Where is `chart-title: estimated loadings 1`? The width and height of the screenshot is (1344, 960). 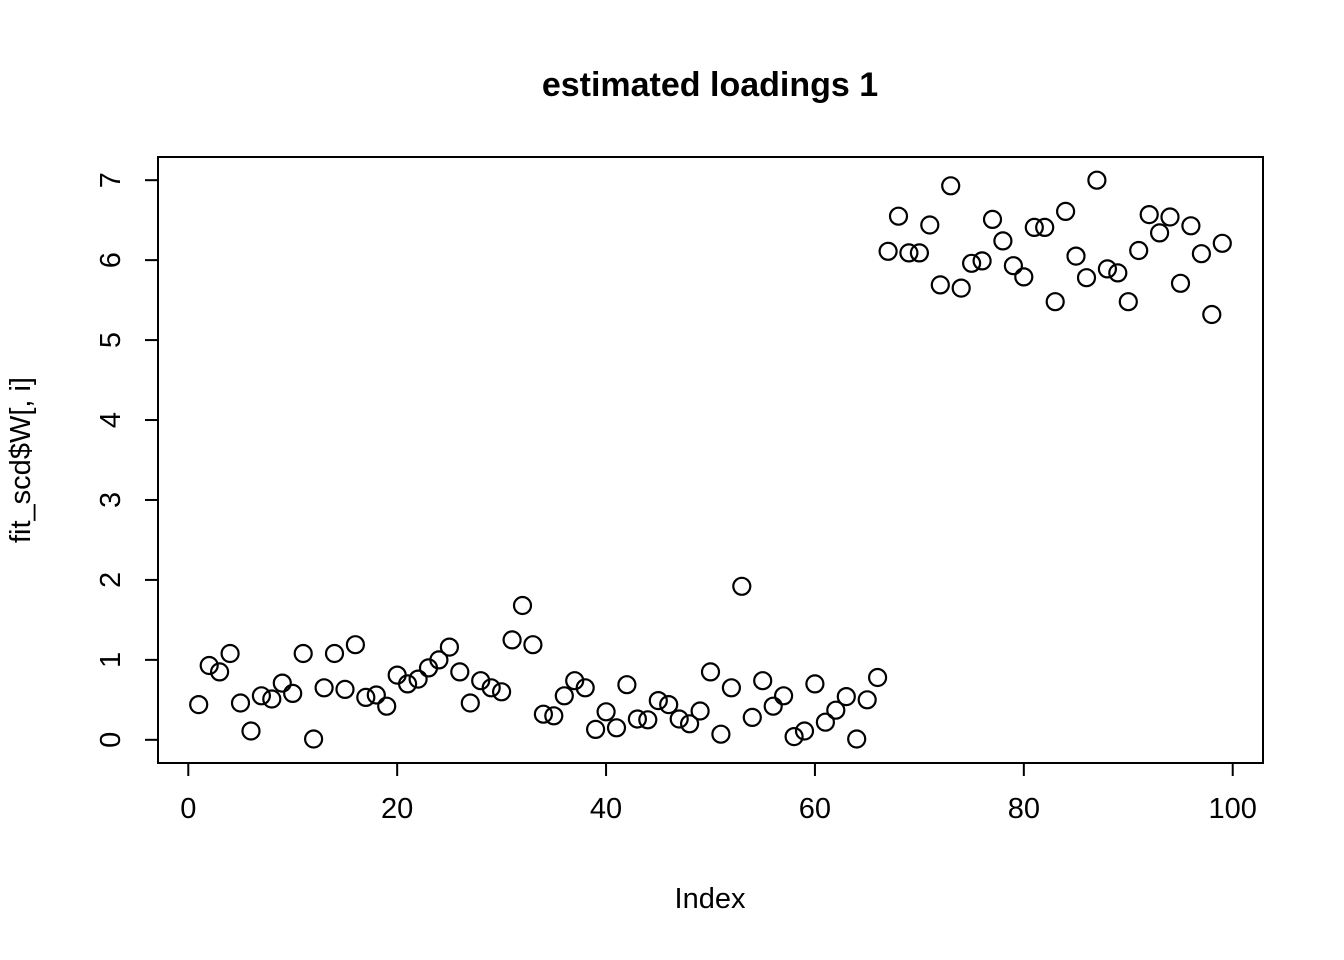 chart-title: estimated loadings 1 is located at coordinates (710, 85).